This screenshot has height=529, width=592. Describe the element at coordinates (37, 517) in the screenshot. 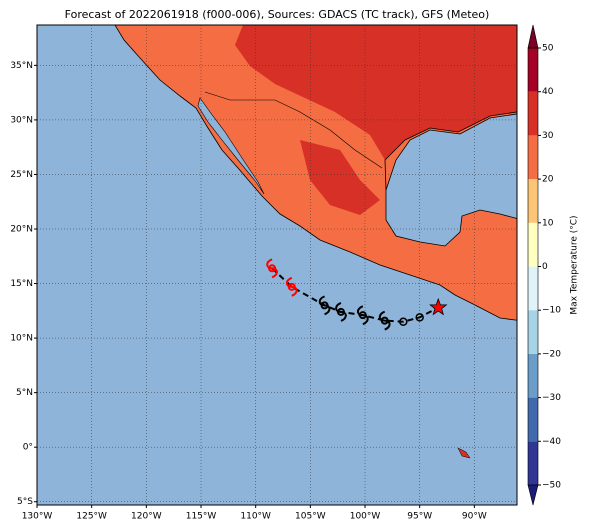

I see `x-tick-label: 130°W` at that location.